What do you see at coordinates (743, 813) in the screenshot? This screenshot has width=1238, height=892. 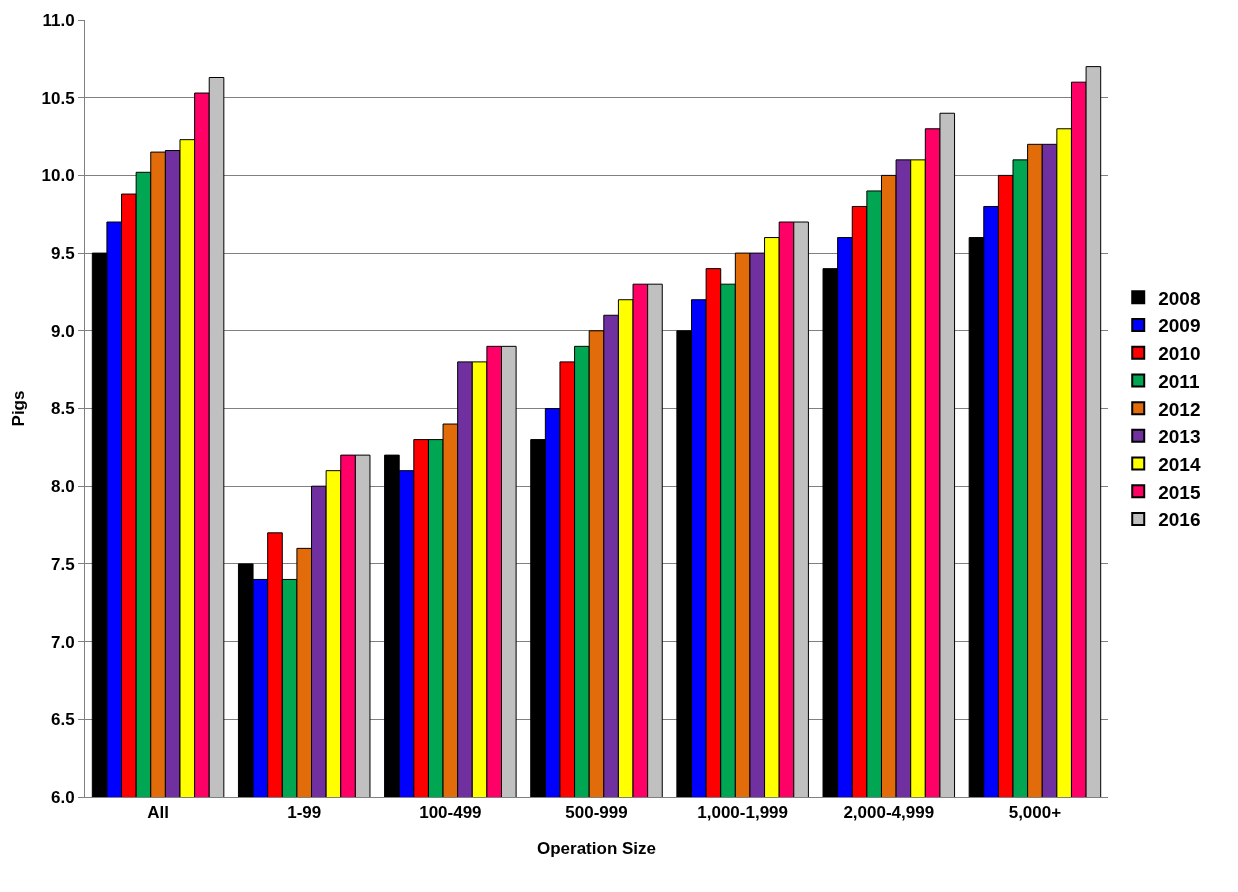 I see `x-tick-label: 1,000-1,999` at bounding box center [743, 813].